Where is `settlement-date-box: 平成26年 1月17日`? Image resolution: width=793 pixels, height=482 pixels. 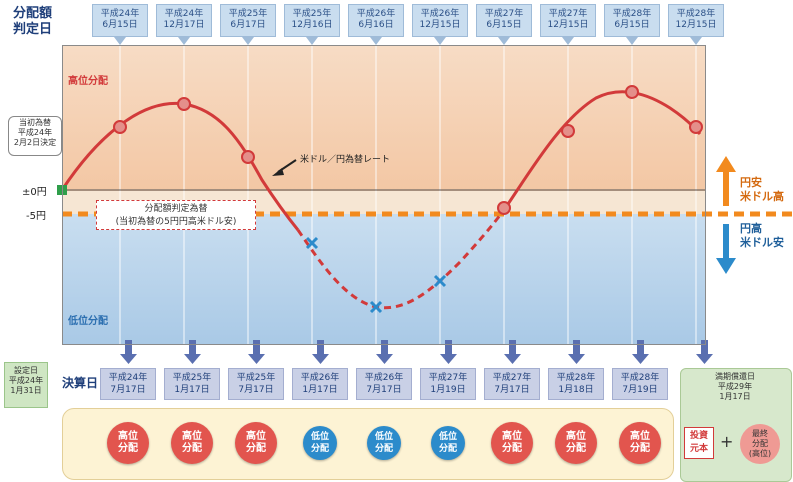
settlement-date-box: 平成26年 1月17日 is located at coordinates (320, 384).